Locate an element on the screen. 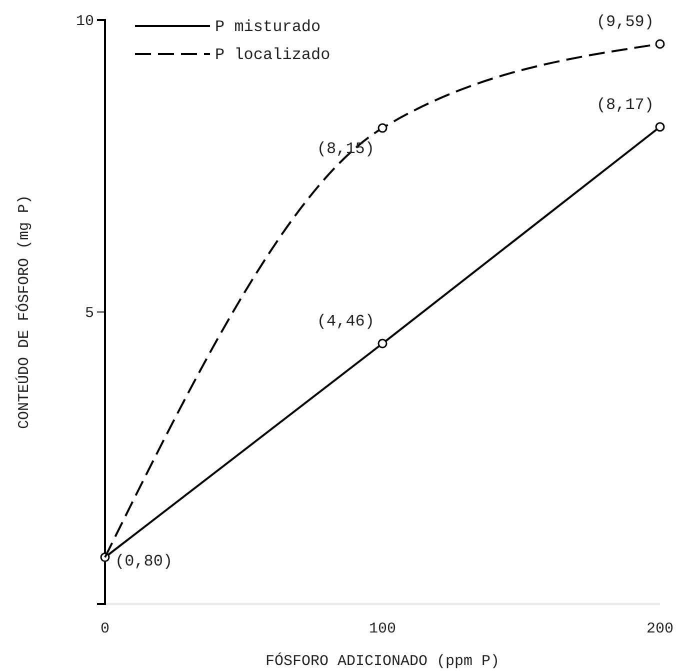  y-tick-label: 10 is located at coordinates (85, 21).